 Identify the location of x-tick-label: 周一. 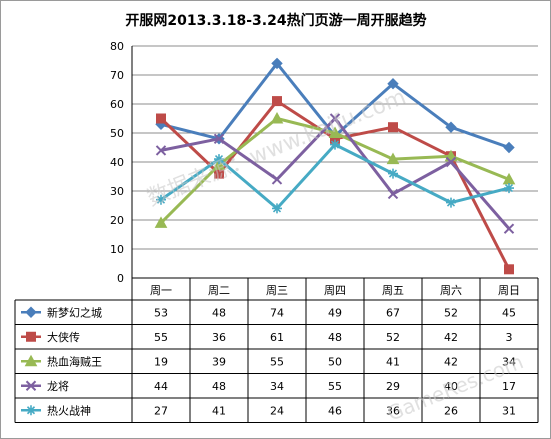
(161, 290).